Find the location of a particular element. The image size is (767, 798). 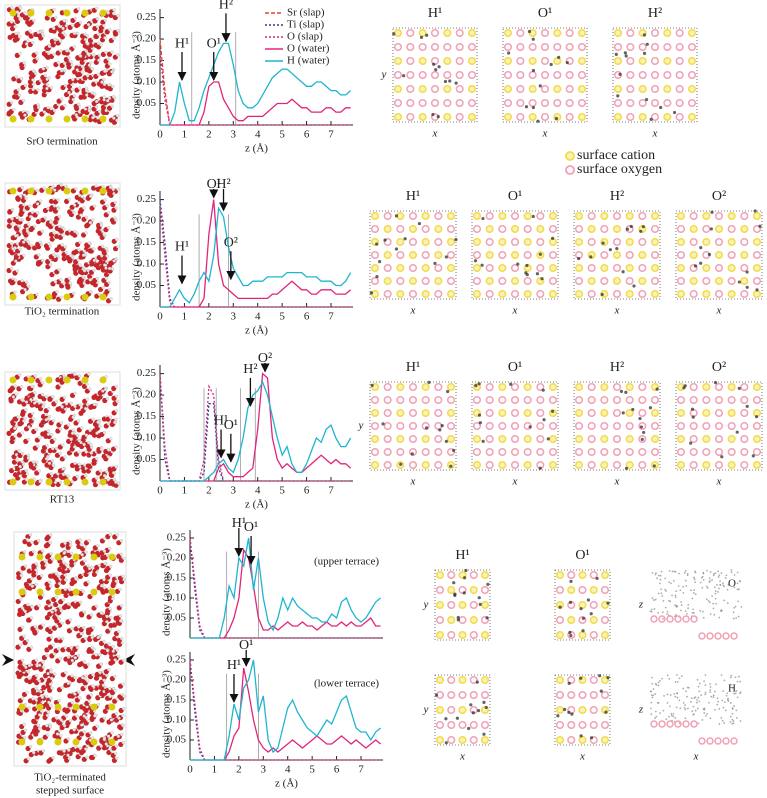

map-x-label: x is located at coordinates (617, 482).